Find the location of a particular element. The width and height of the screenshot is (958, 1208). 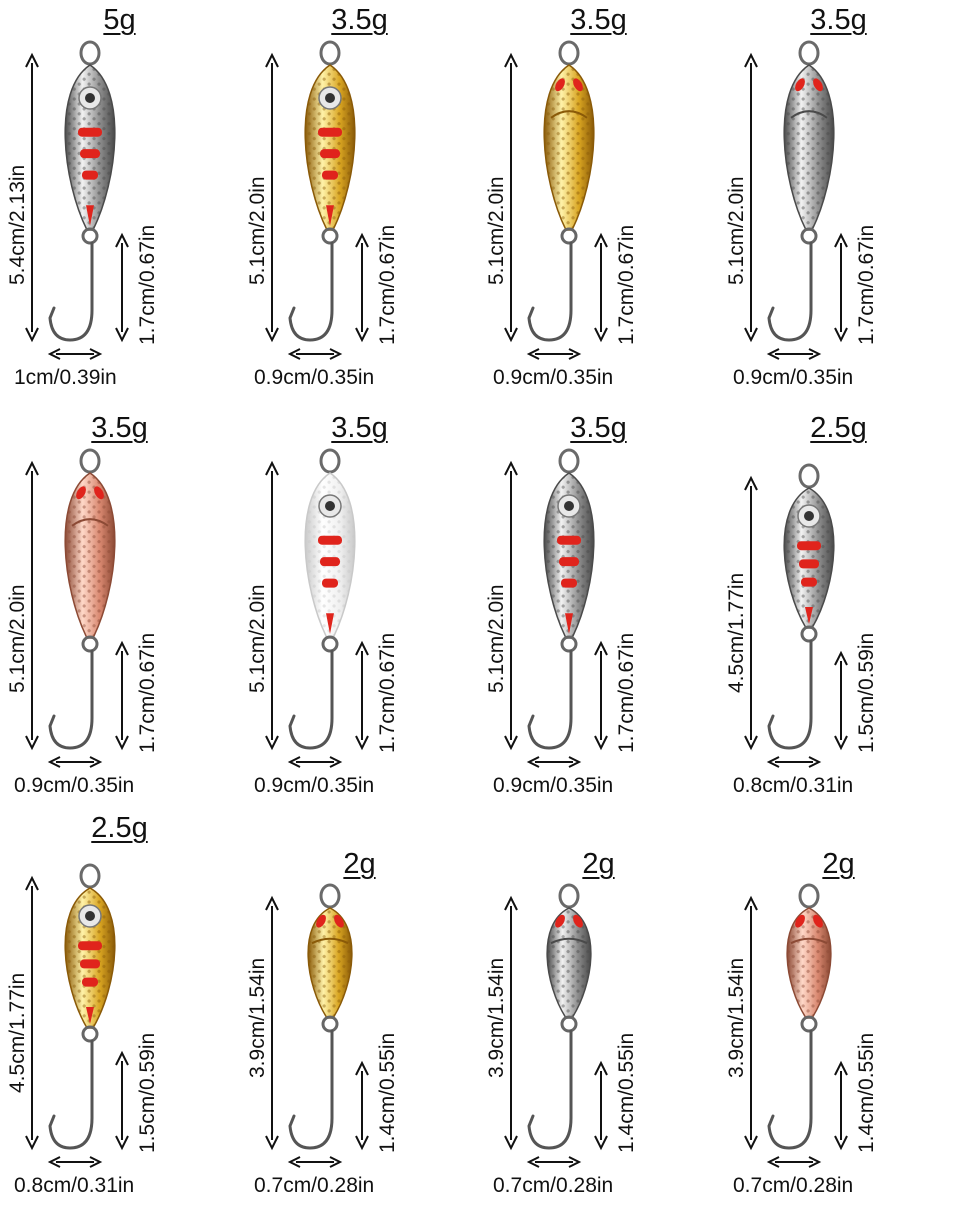

weight-label: 2.5g is located at coordinates (119, 828).